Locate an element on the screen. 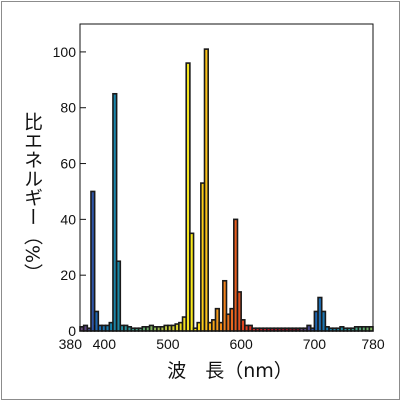 The height and width of the screenshot is (403, 403). x-tick-label: 600 is located at coordinates (241, 344).